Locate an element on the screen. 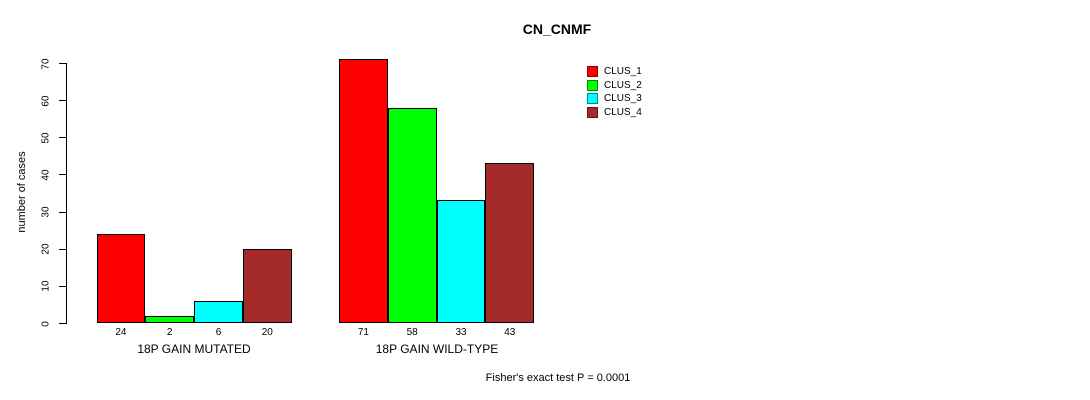  y-axis-line is located at coordinates (66, 193).